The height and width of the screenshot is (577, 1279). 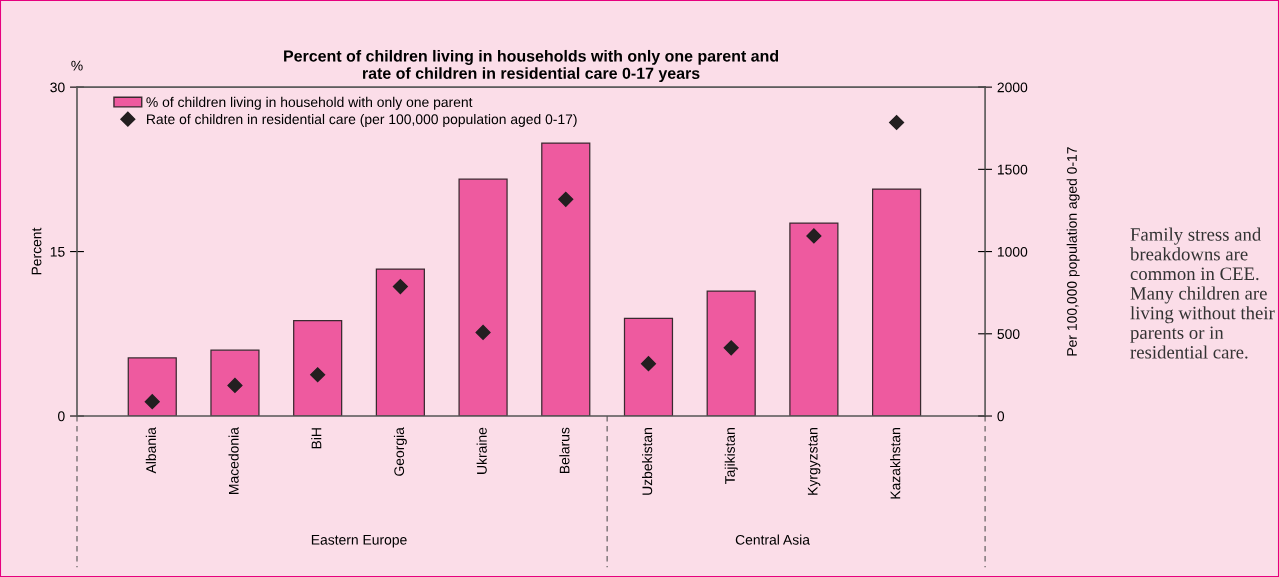 I want to click on y-tick-label: 15, so click(x=57, y=252).